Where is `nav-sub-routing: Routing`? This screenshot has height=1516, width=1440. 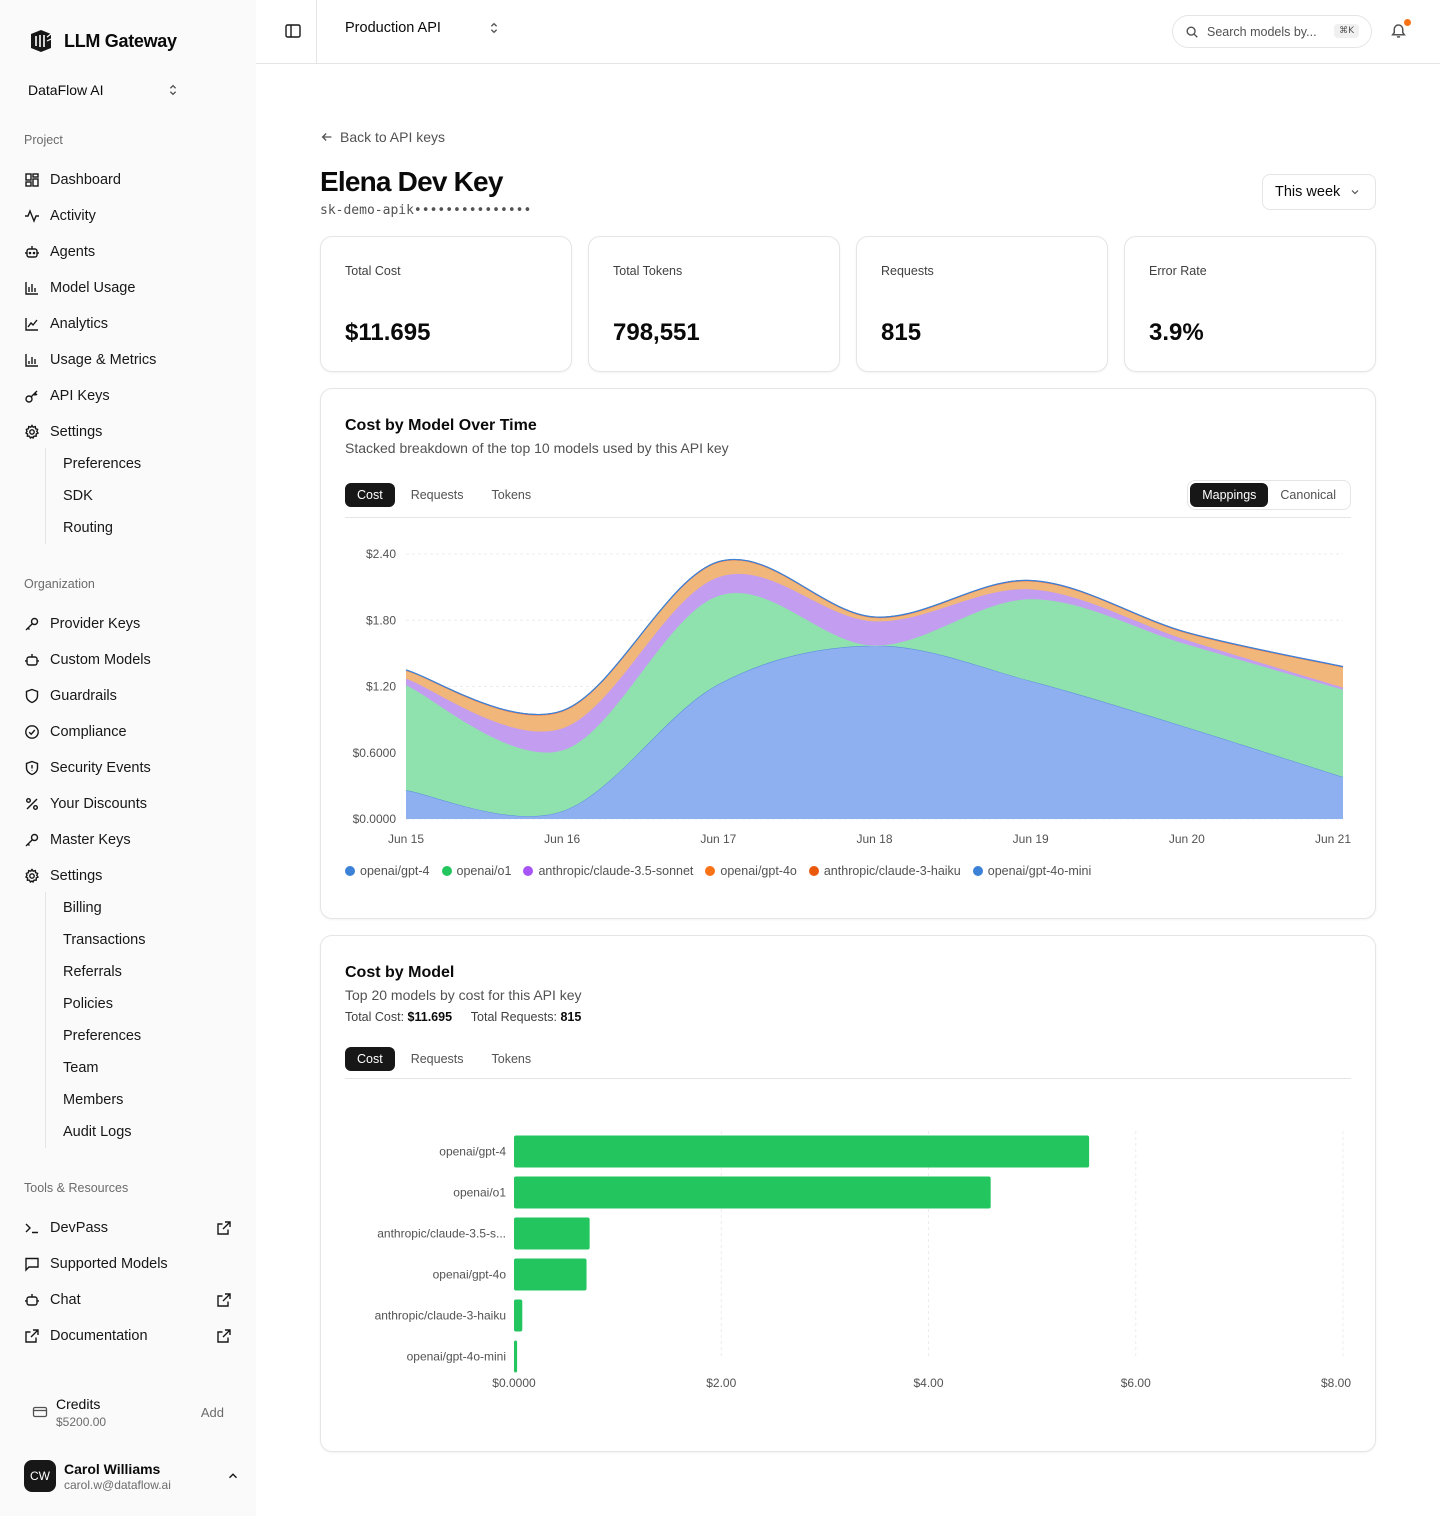
nav-sub-routing: Routing is located at coordinates (88, 528).